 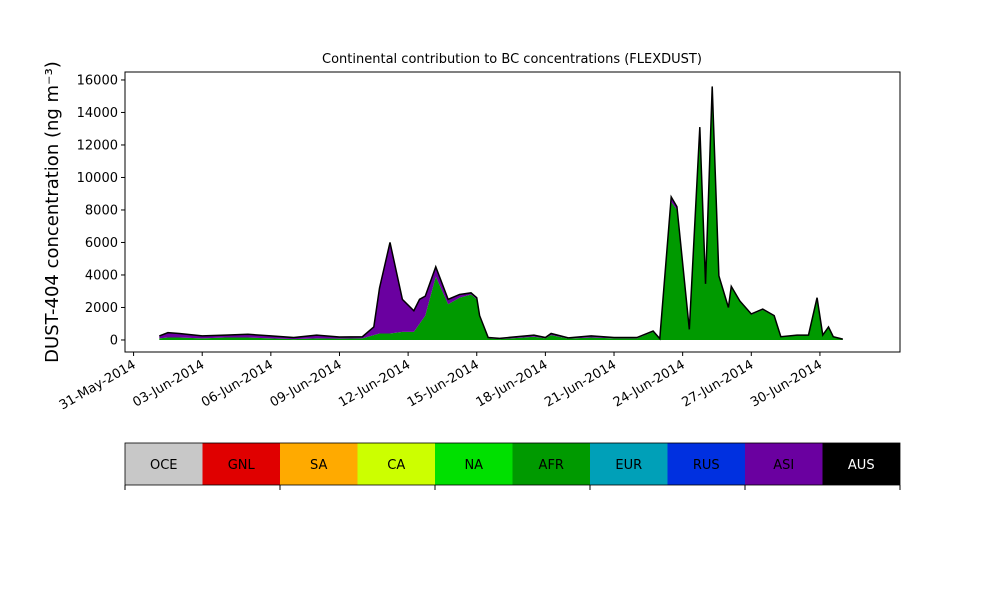 I want to click on x-tick-label: 24-Jun-2014, so click(x=649, y=383).